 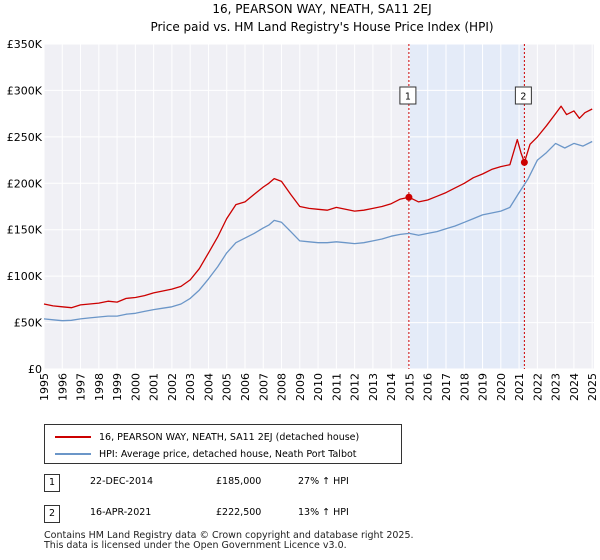 I want to click on x-tick-label: 1999, so click(x=117, y=387).